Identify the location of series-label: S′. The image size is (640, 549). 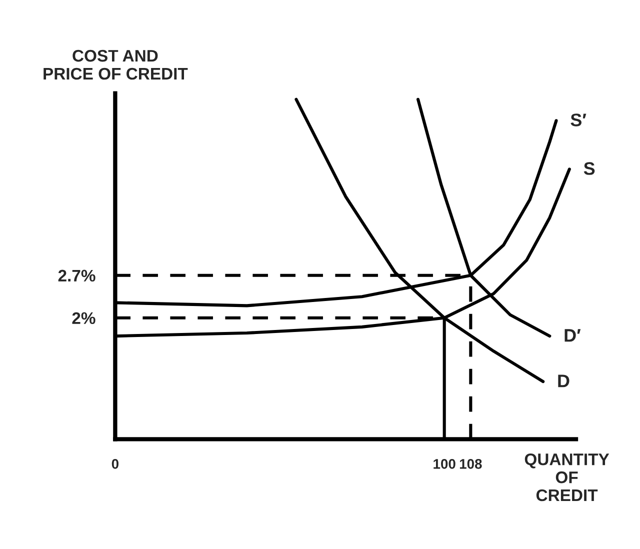
(578, 120).